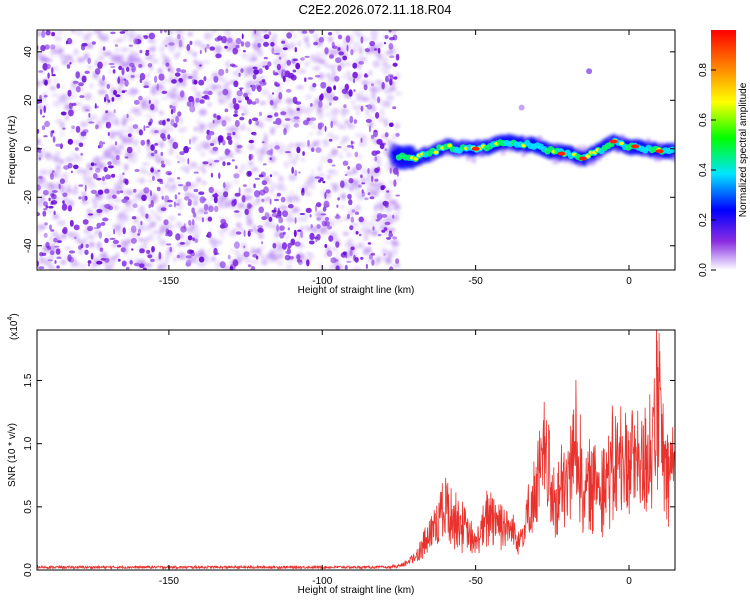  I want to click on y-tick-label: -40, so click(28, 245).